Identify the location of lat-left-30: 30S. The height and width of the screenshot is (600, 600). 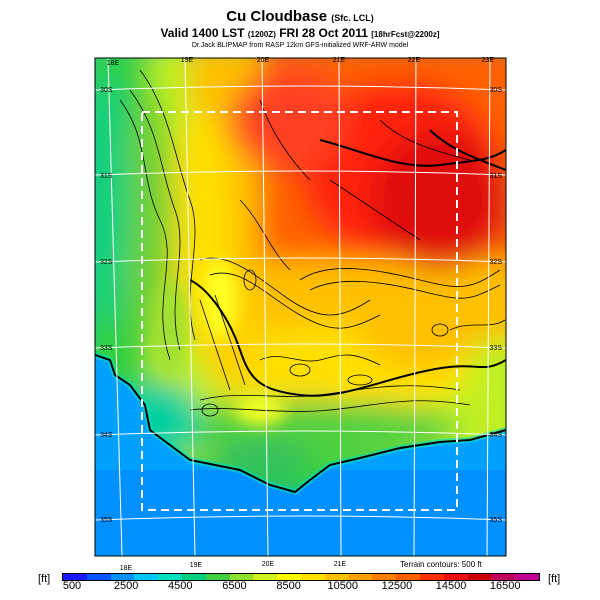
(106, 90).